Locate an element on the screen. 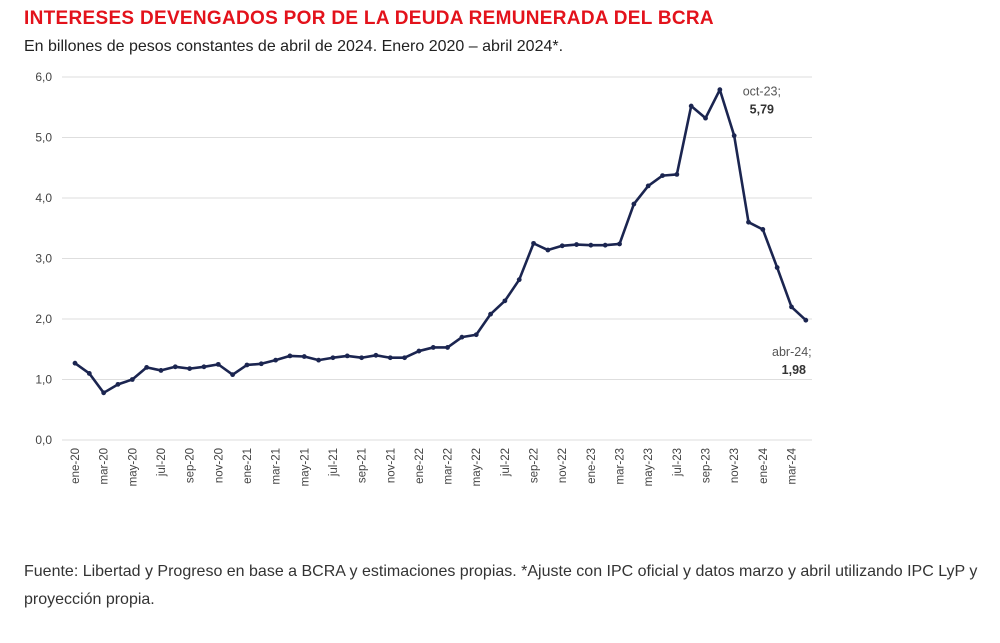 This screenshot has height=643, width=1000. x-tick-label: mar-24 is located at coordinates (793, 465).